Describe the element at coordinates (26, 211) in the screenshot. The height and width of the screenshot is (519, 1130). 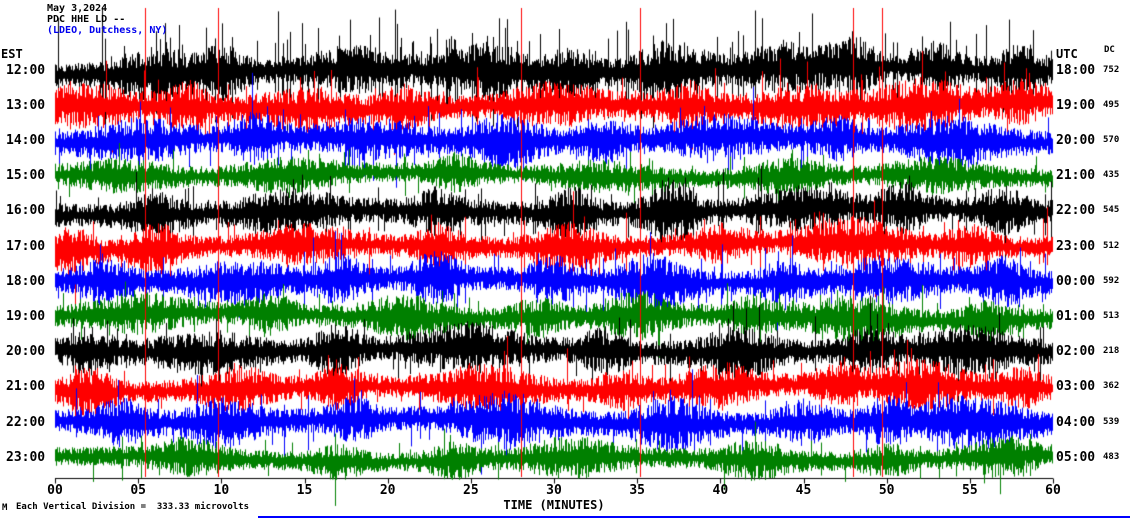
I see `est-label: 16:00` at that location.